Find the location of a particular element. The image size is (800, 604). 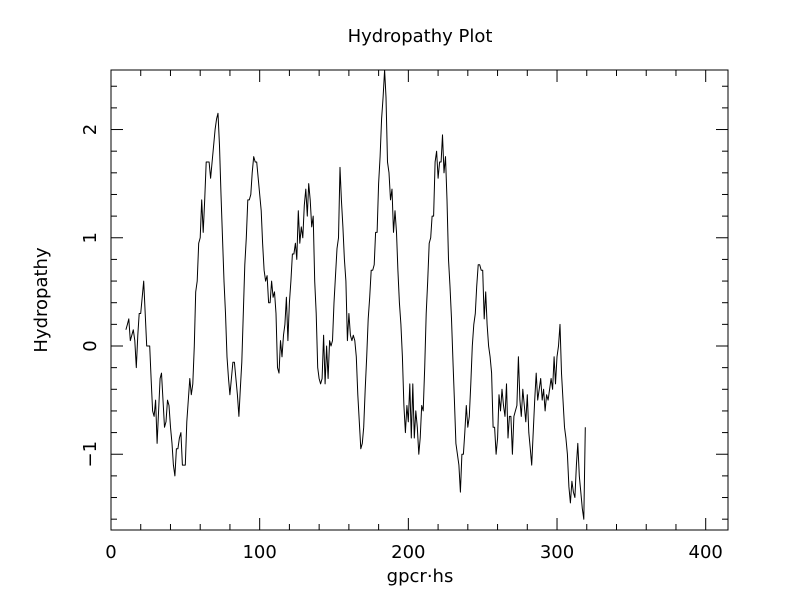

x-tick-label: 0 is located at coordinates (110, 552).